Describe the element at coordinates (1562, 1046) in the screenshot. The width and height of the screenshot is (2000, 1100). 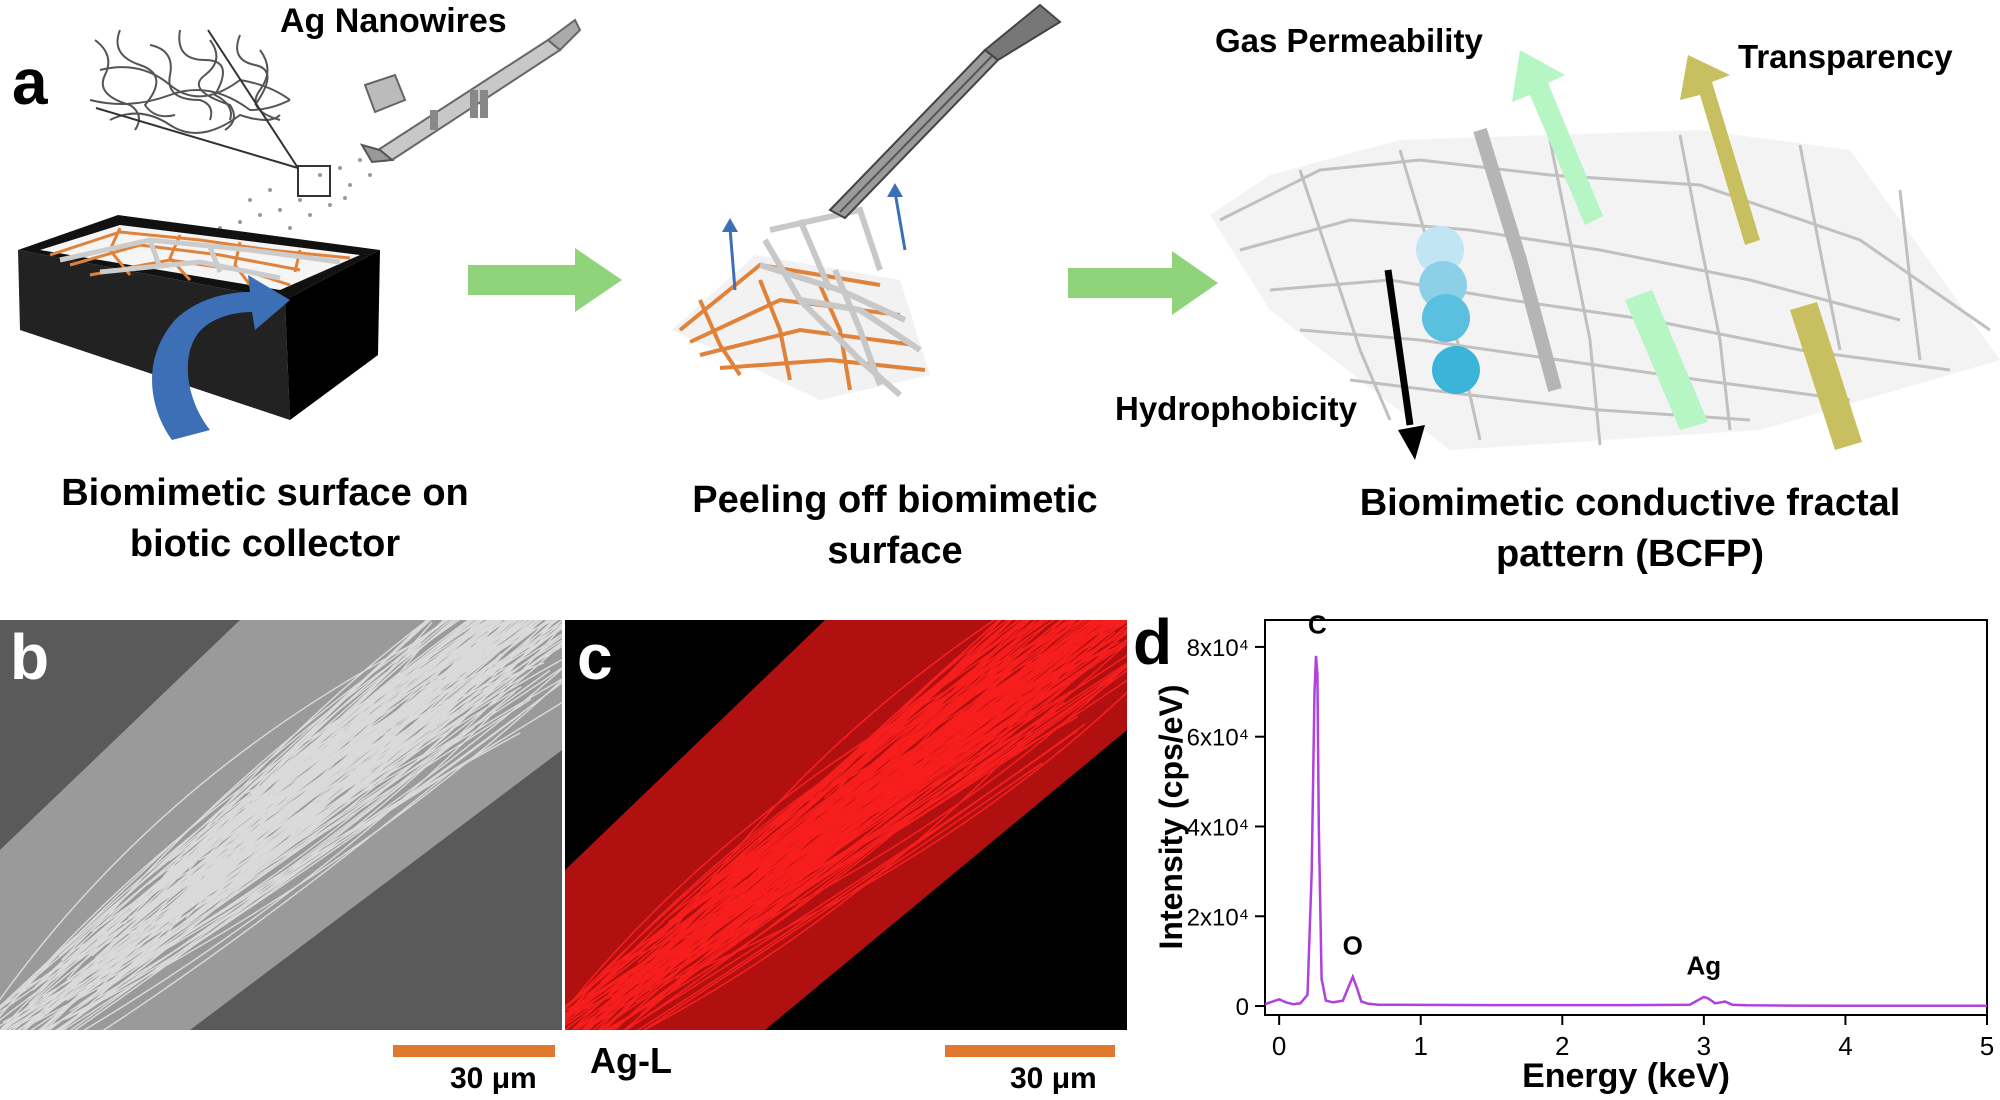
I see `x-tick-label: 2` at that location.